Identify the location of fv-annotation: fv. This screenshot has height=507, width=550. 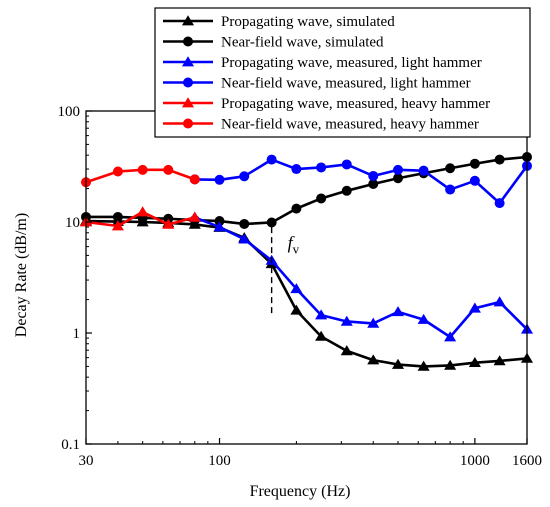
(285, 270).